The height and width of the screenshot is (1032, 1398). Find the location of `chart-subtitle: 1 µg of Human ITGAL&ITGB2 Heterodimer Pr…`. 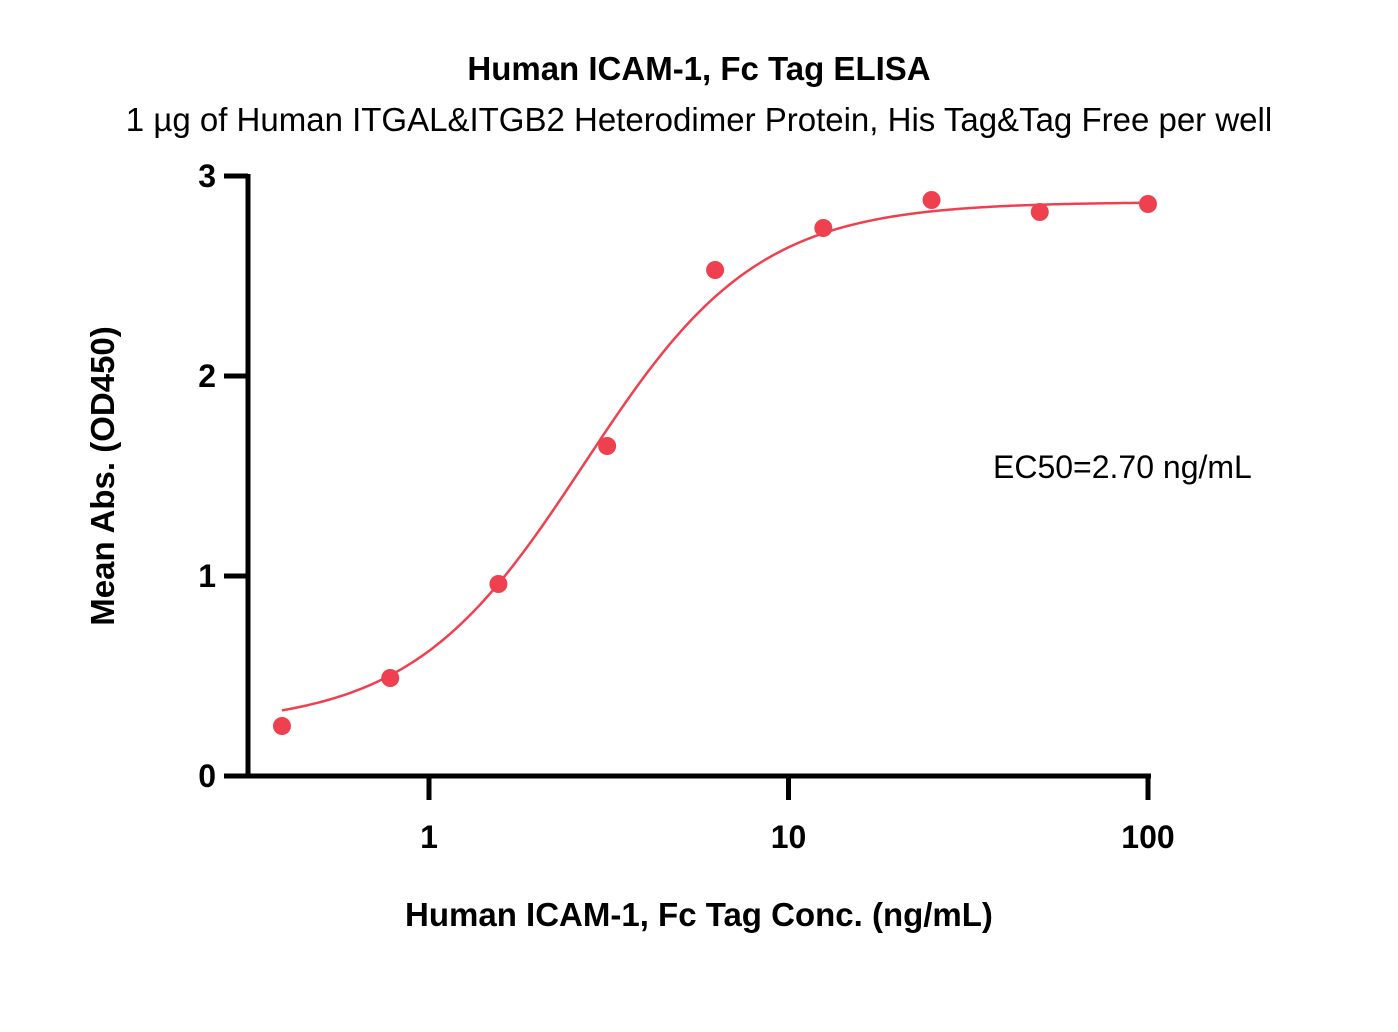

chart-subtitle: 1 µg of Human ITGAL&ITGB2 Heterodimer Pr… is located at coordinates (699, 119).